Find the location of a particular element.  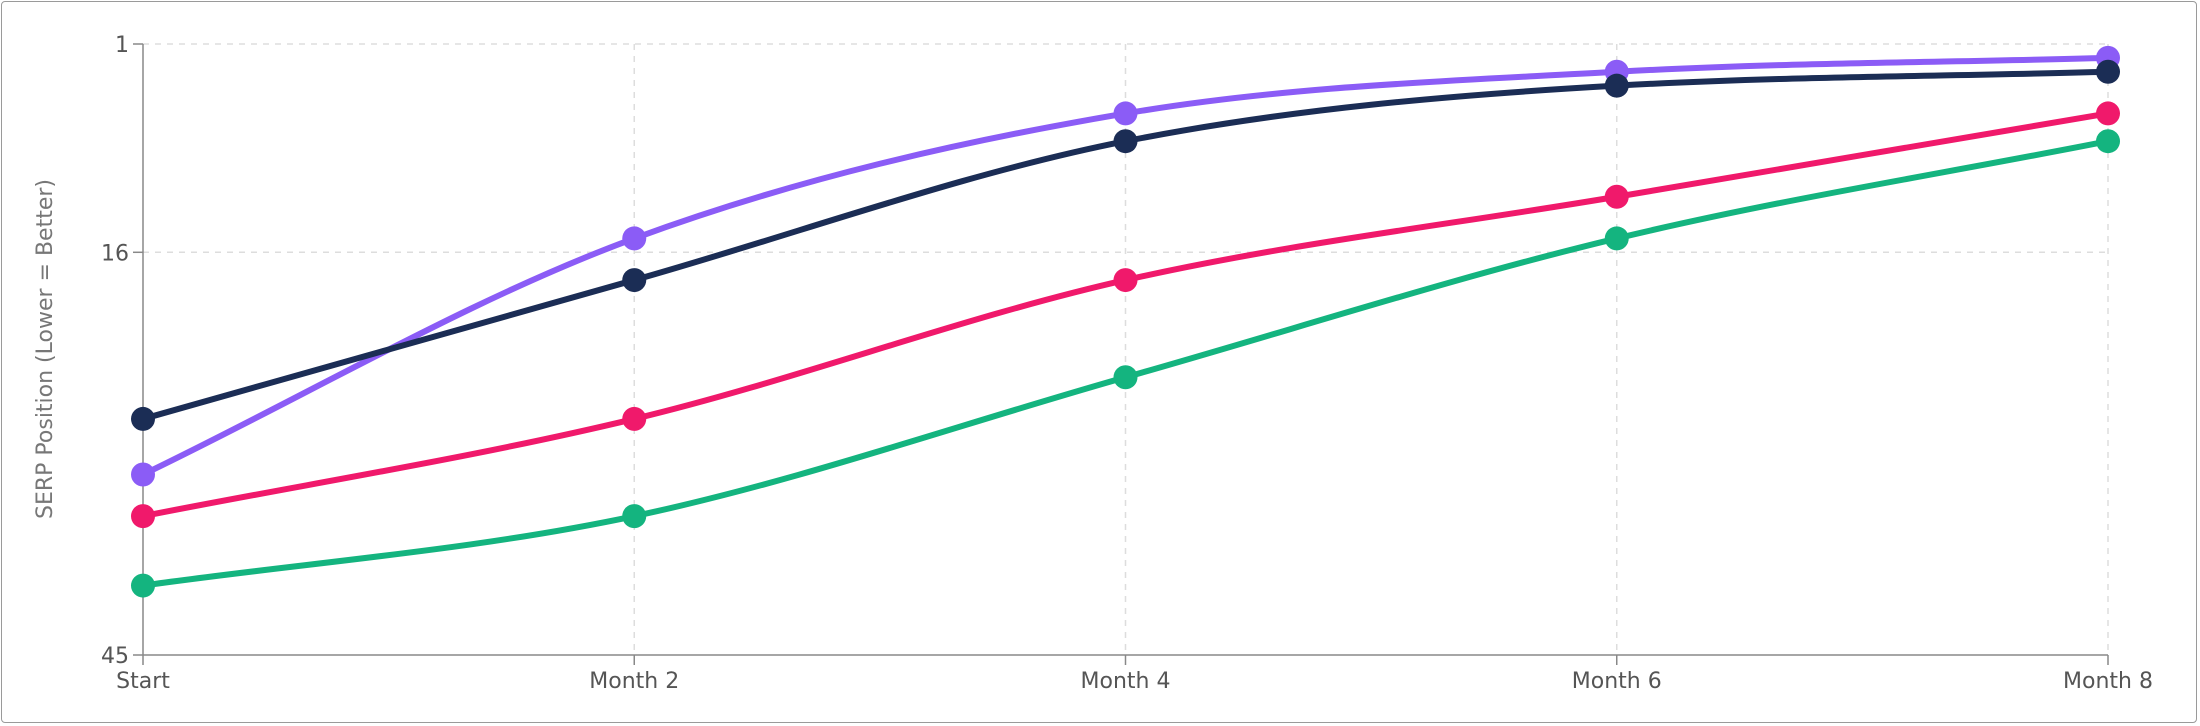

y-tick-label: 16 is located at coordinates (115, 253).